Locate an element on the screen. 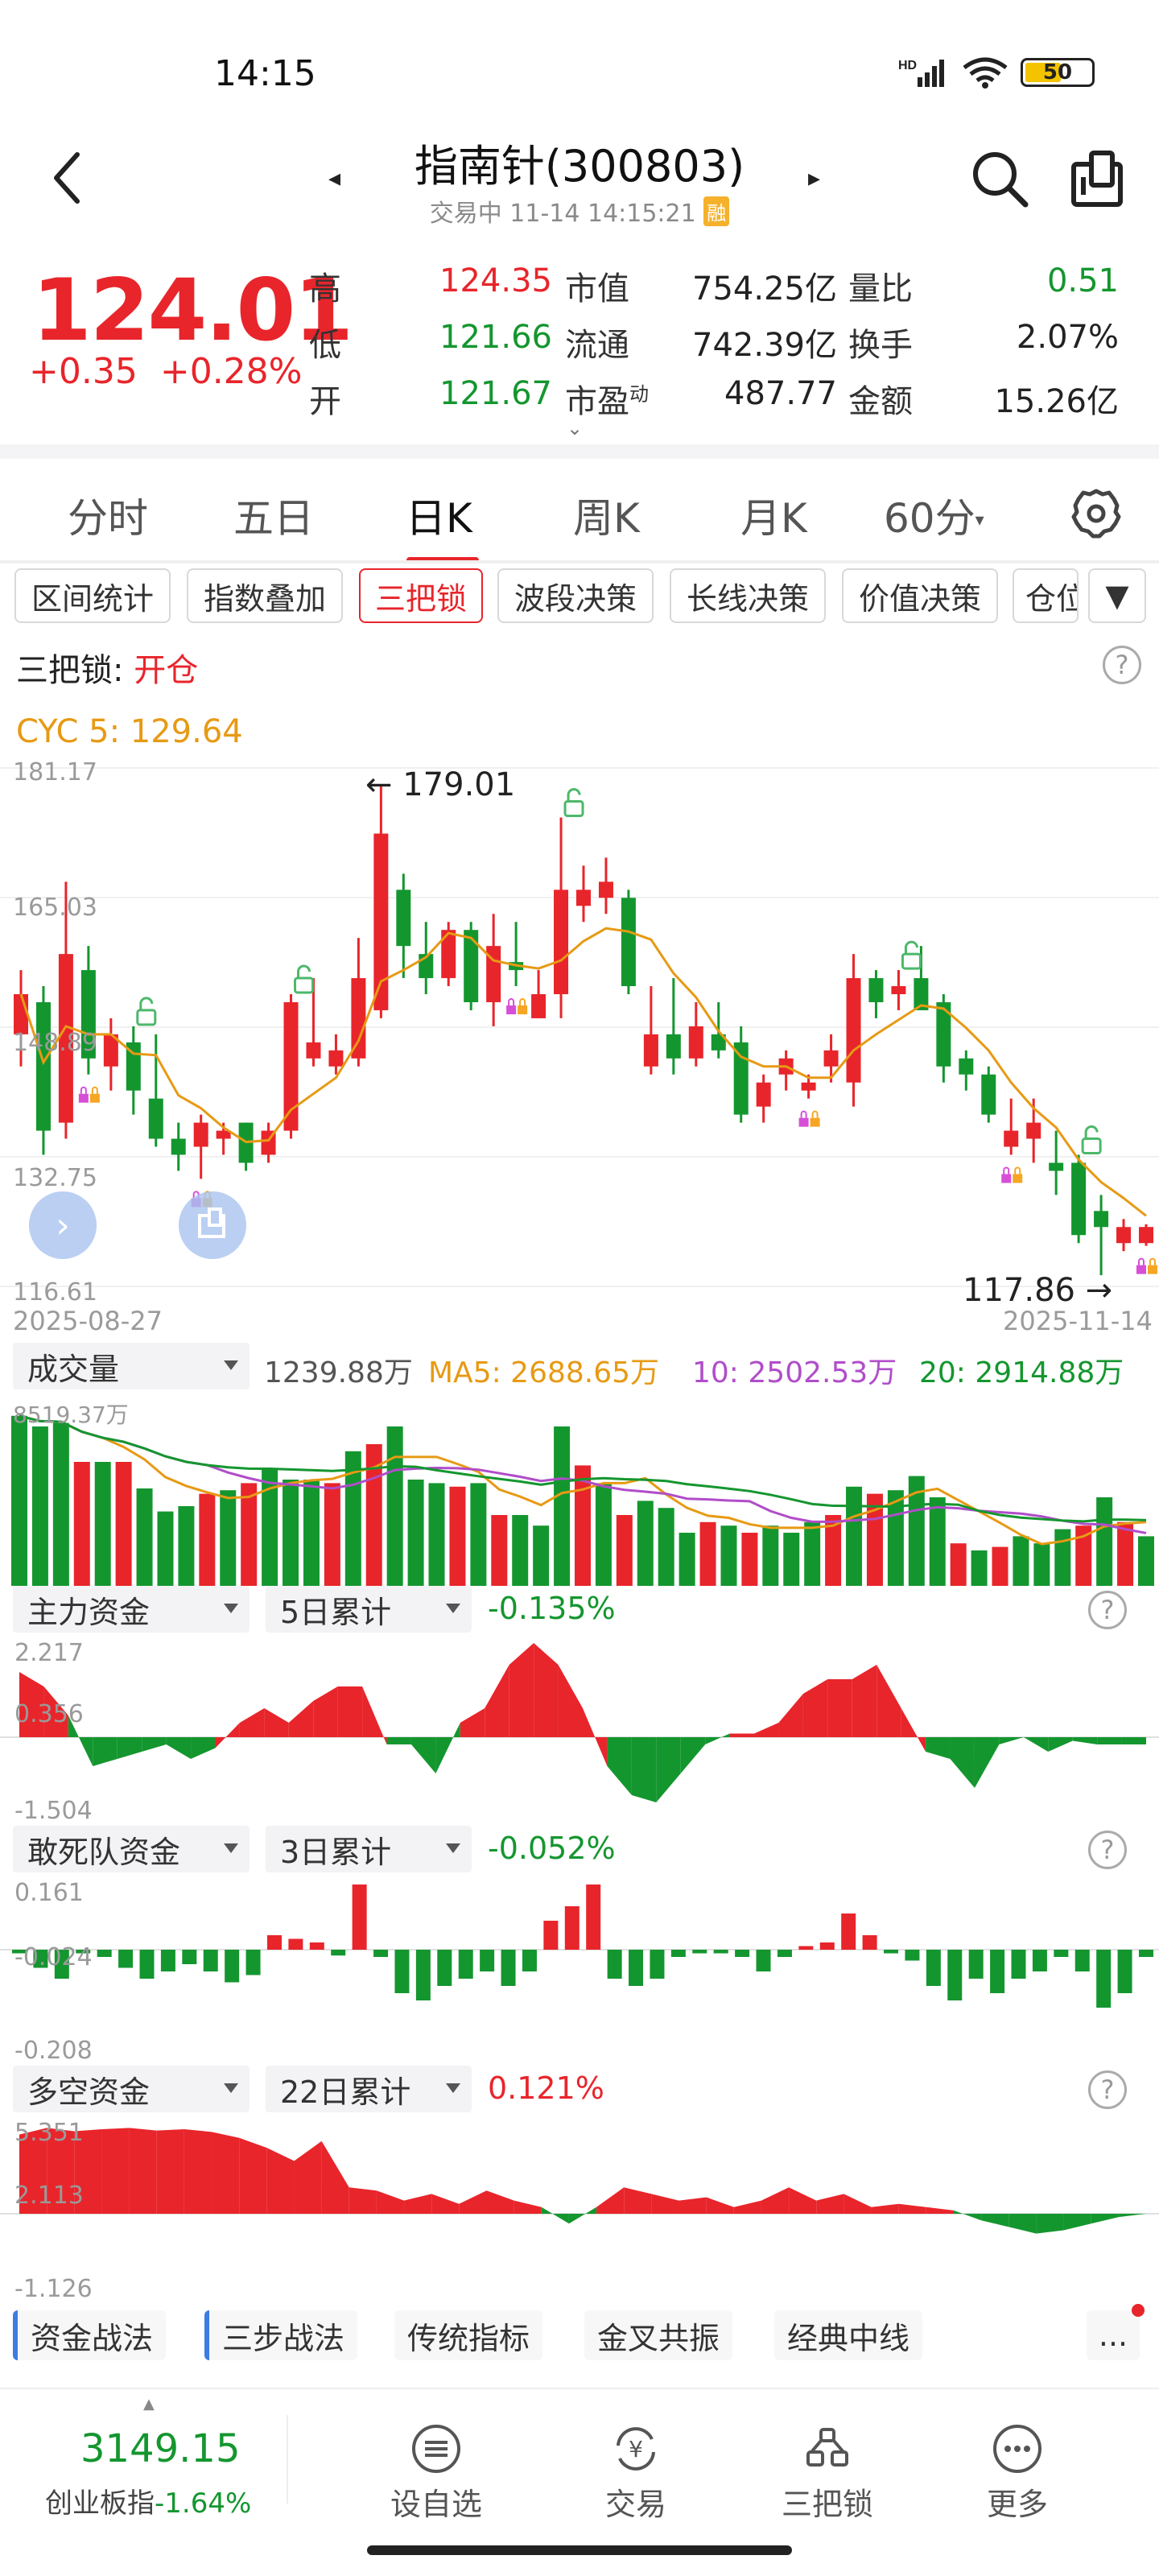 Image resolution: width=1159 pixels, height=2576 pixels. open-lock-icon is located at coordinates (911, 955).